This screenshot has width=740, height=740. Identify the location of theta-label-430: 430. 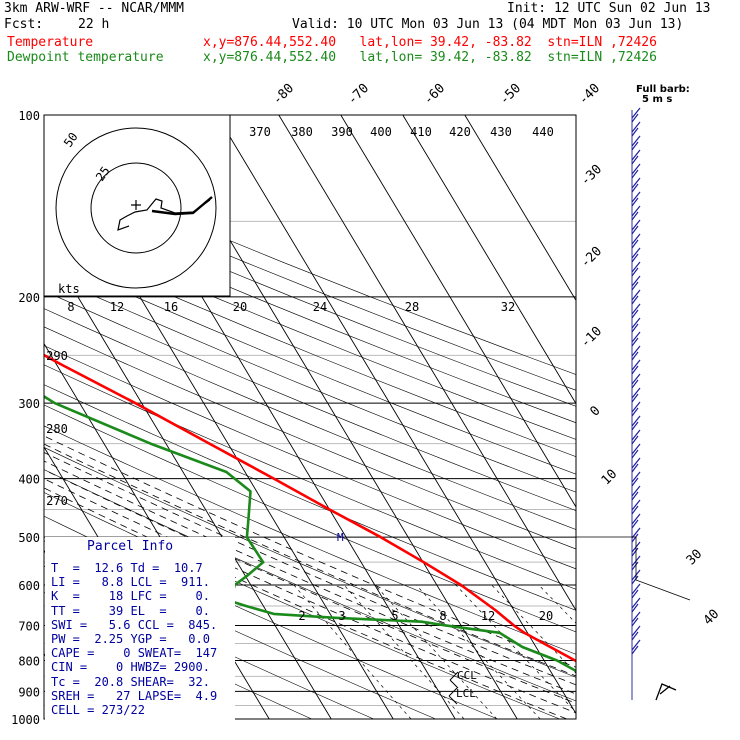
(501, 132).